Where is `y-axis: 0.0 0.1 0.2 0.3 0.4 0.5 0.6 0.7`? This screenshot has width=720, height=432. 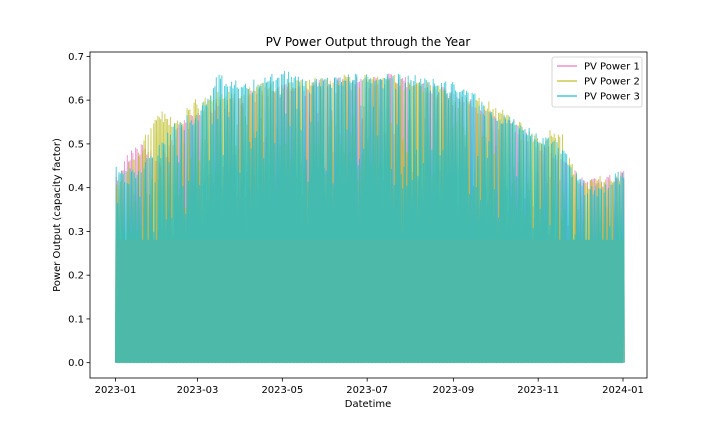 y-axis: 0.0 0.1 0.2 0.3 0.4 0.5 0.6 0.7 is located at coordinates (79, 210).